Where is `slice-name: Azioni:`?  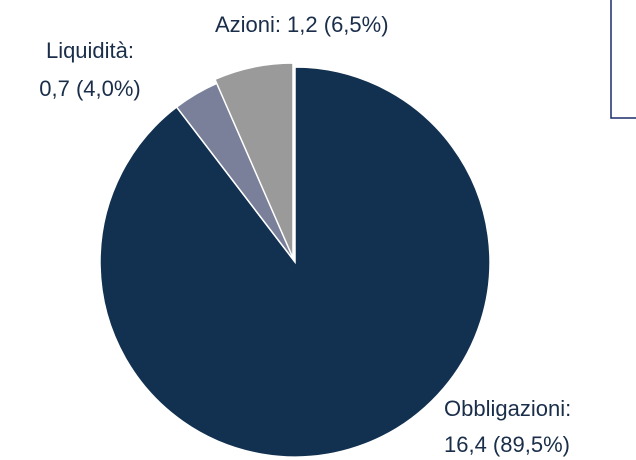 slice-name: Azioni: is located at coordinates (248, 24).